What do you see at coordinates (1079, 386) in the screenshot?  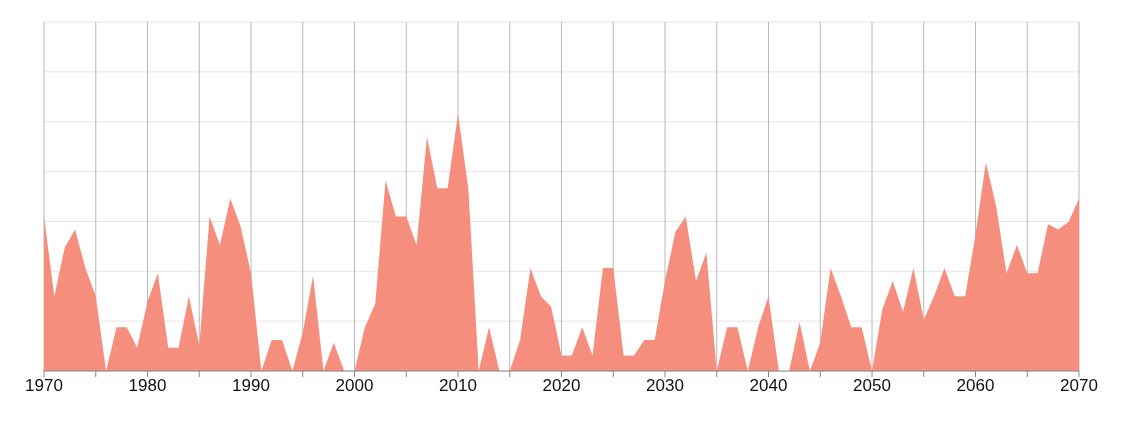 I see `x-tick-label: 2070` at bounding box center [1079, 386].